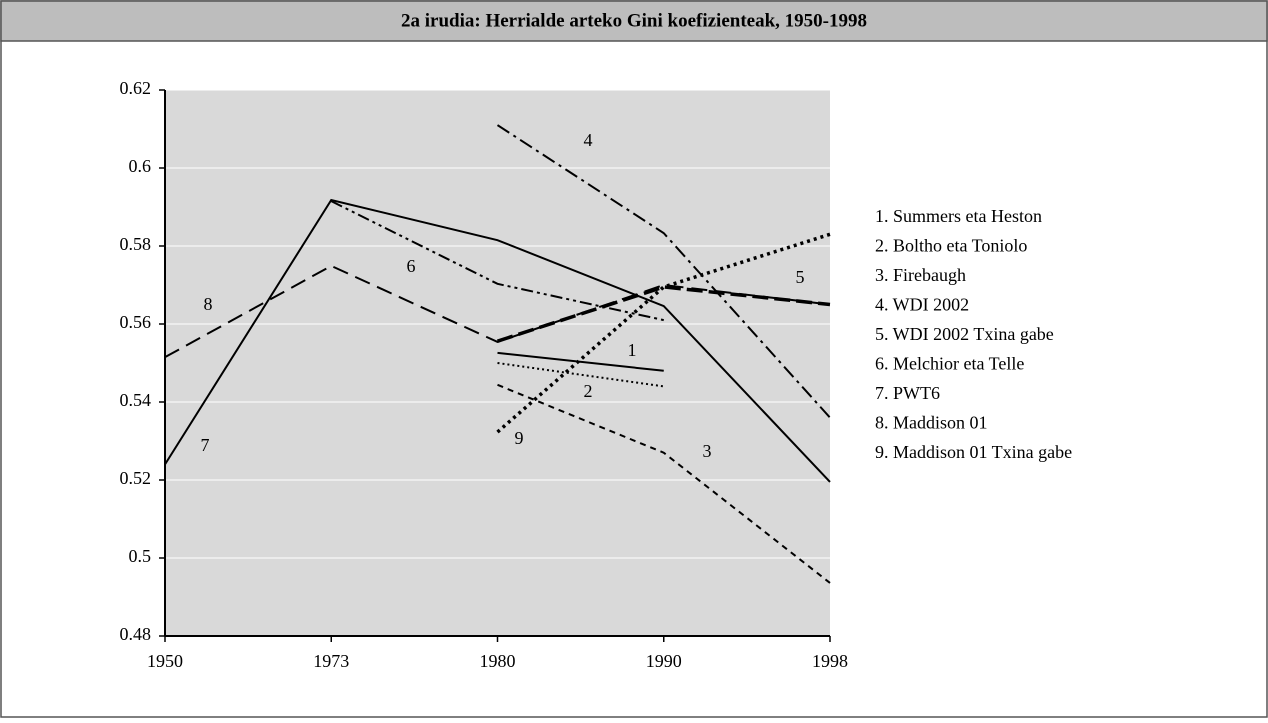 The image size is (1268, 723). What do you see at coordinates (949, 364) in the screenshot?
I see `legend-entry: 6. Melchior eta Telle` at bounding box center [949, 364].